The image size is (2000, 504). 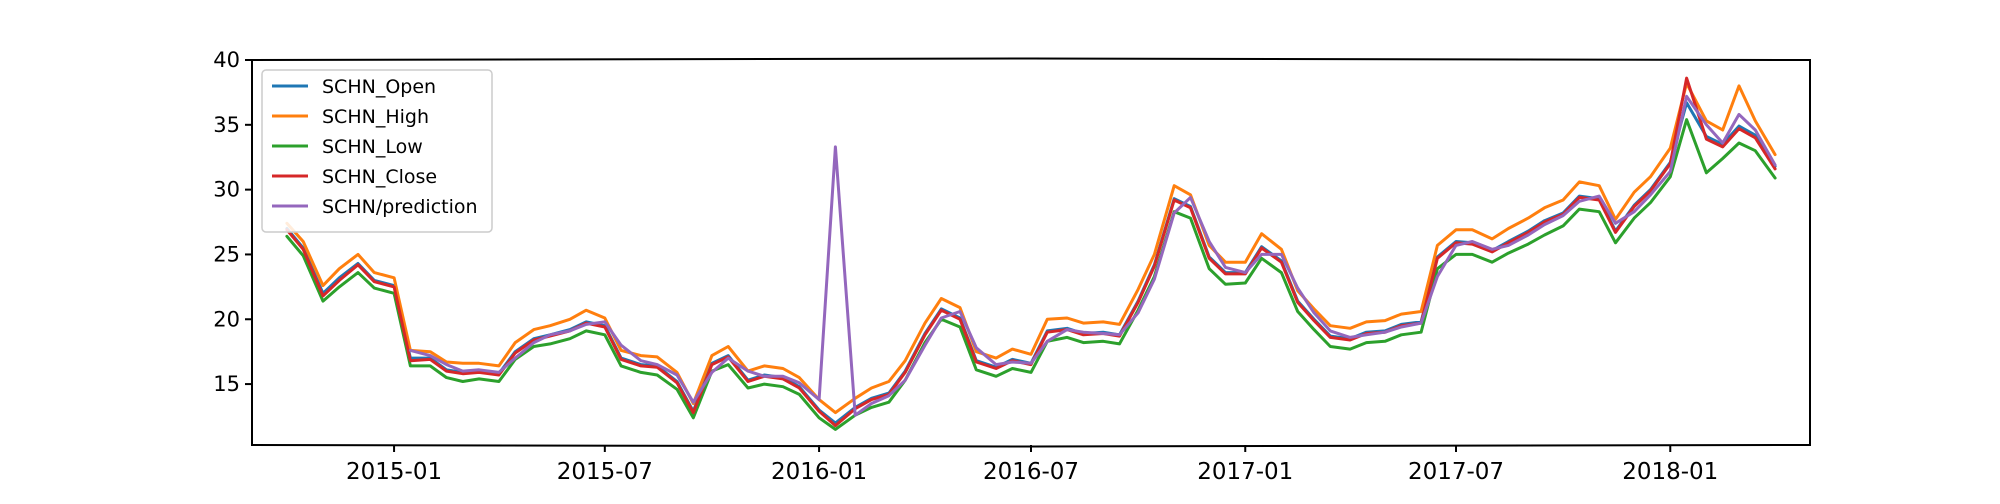 What do you see at coordinates (226, 190) in the screenshot?
I see `y-tick-label: 30` at bounding box center [226, 190].